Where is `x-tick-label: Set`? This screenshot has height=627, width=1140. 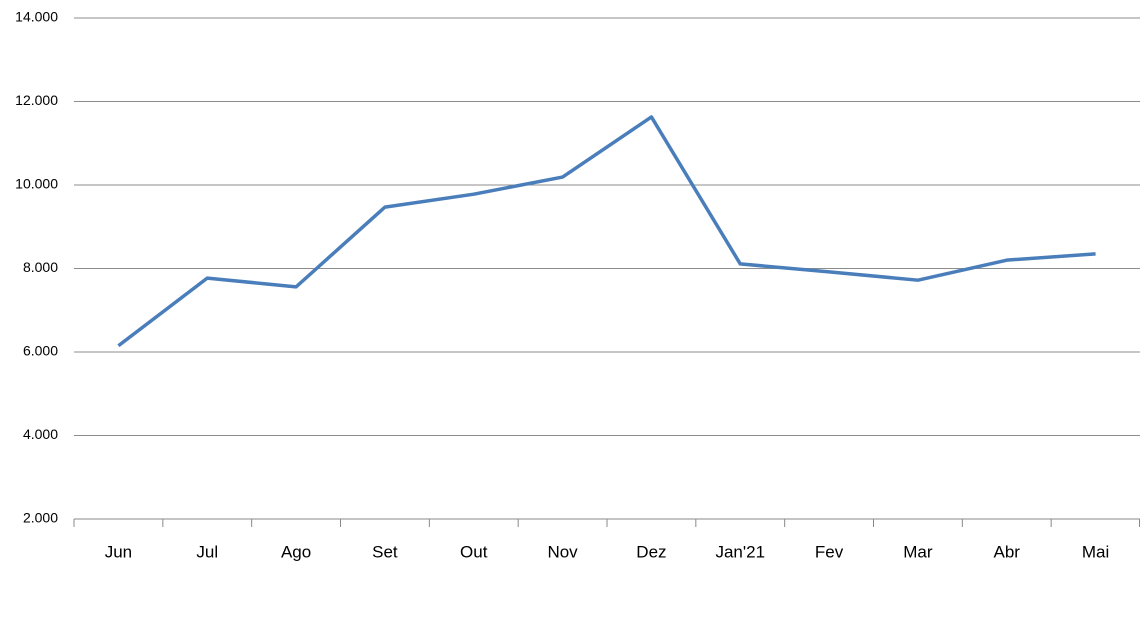 x-tick-label: Set is located at coordinates (385, 551).